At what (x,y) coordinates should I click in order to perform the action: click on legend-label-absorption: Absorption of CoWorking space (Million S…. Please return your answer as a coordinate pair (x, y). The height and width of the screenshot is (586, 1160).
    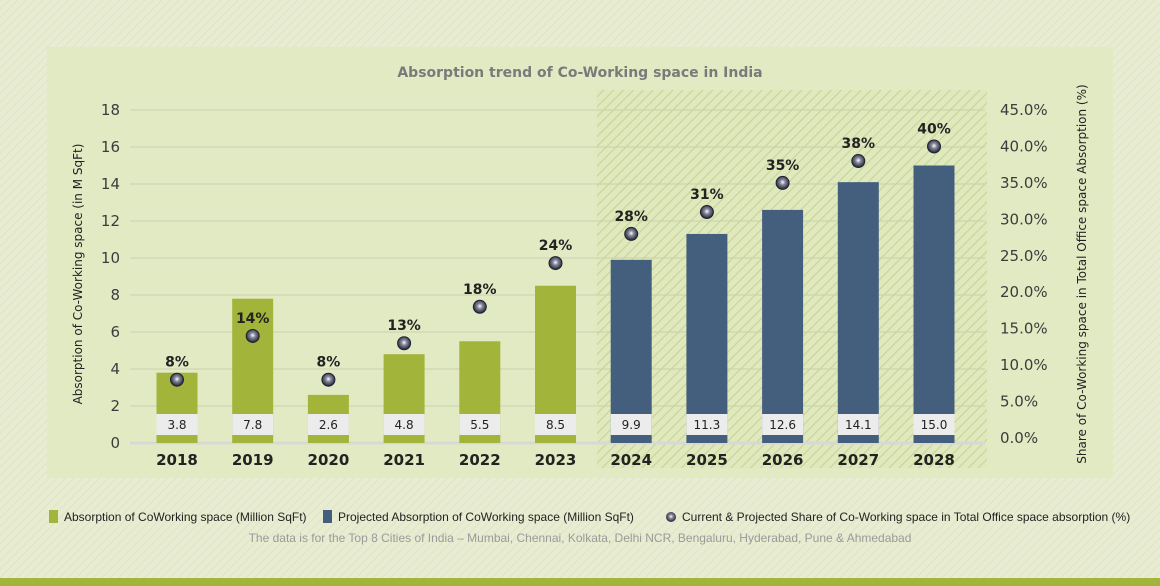
    Looking at the image, I should click on (185, 517).